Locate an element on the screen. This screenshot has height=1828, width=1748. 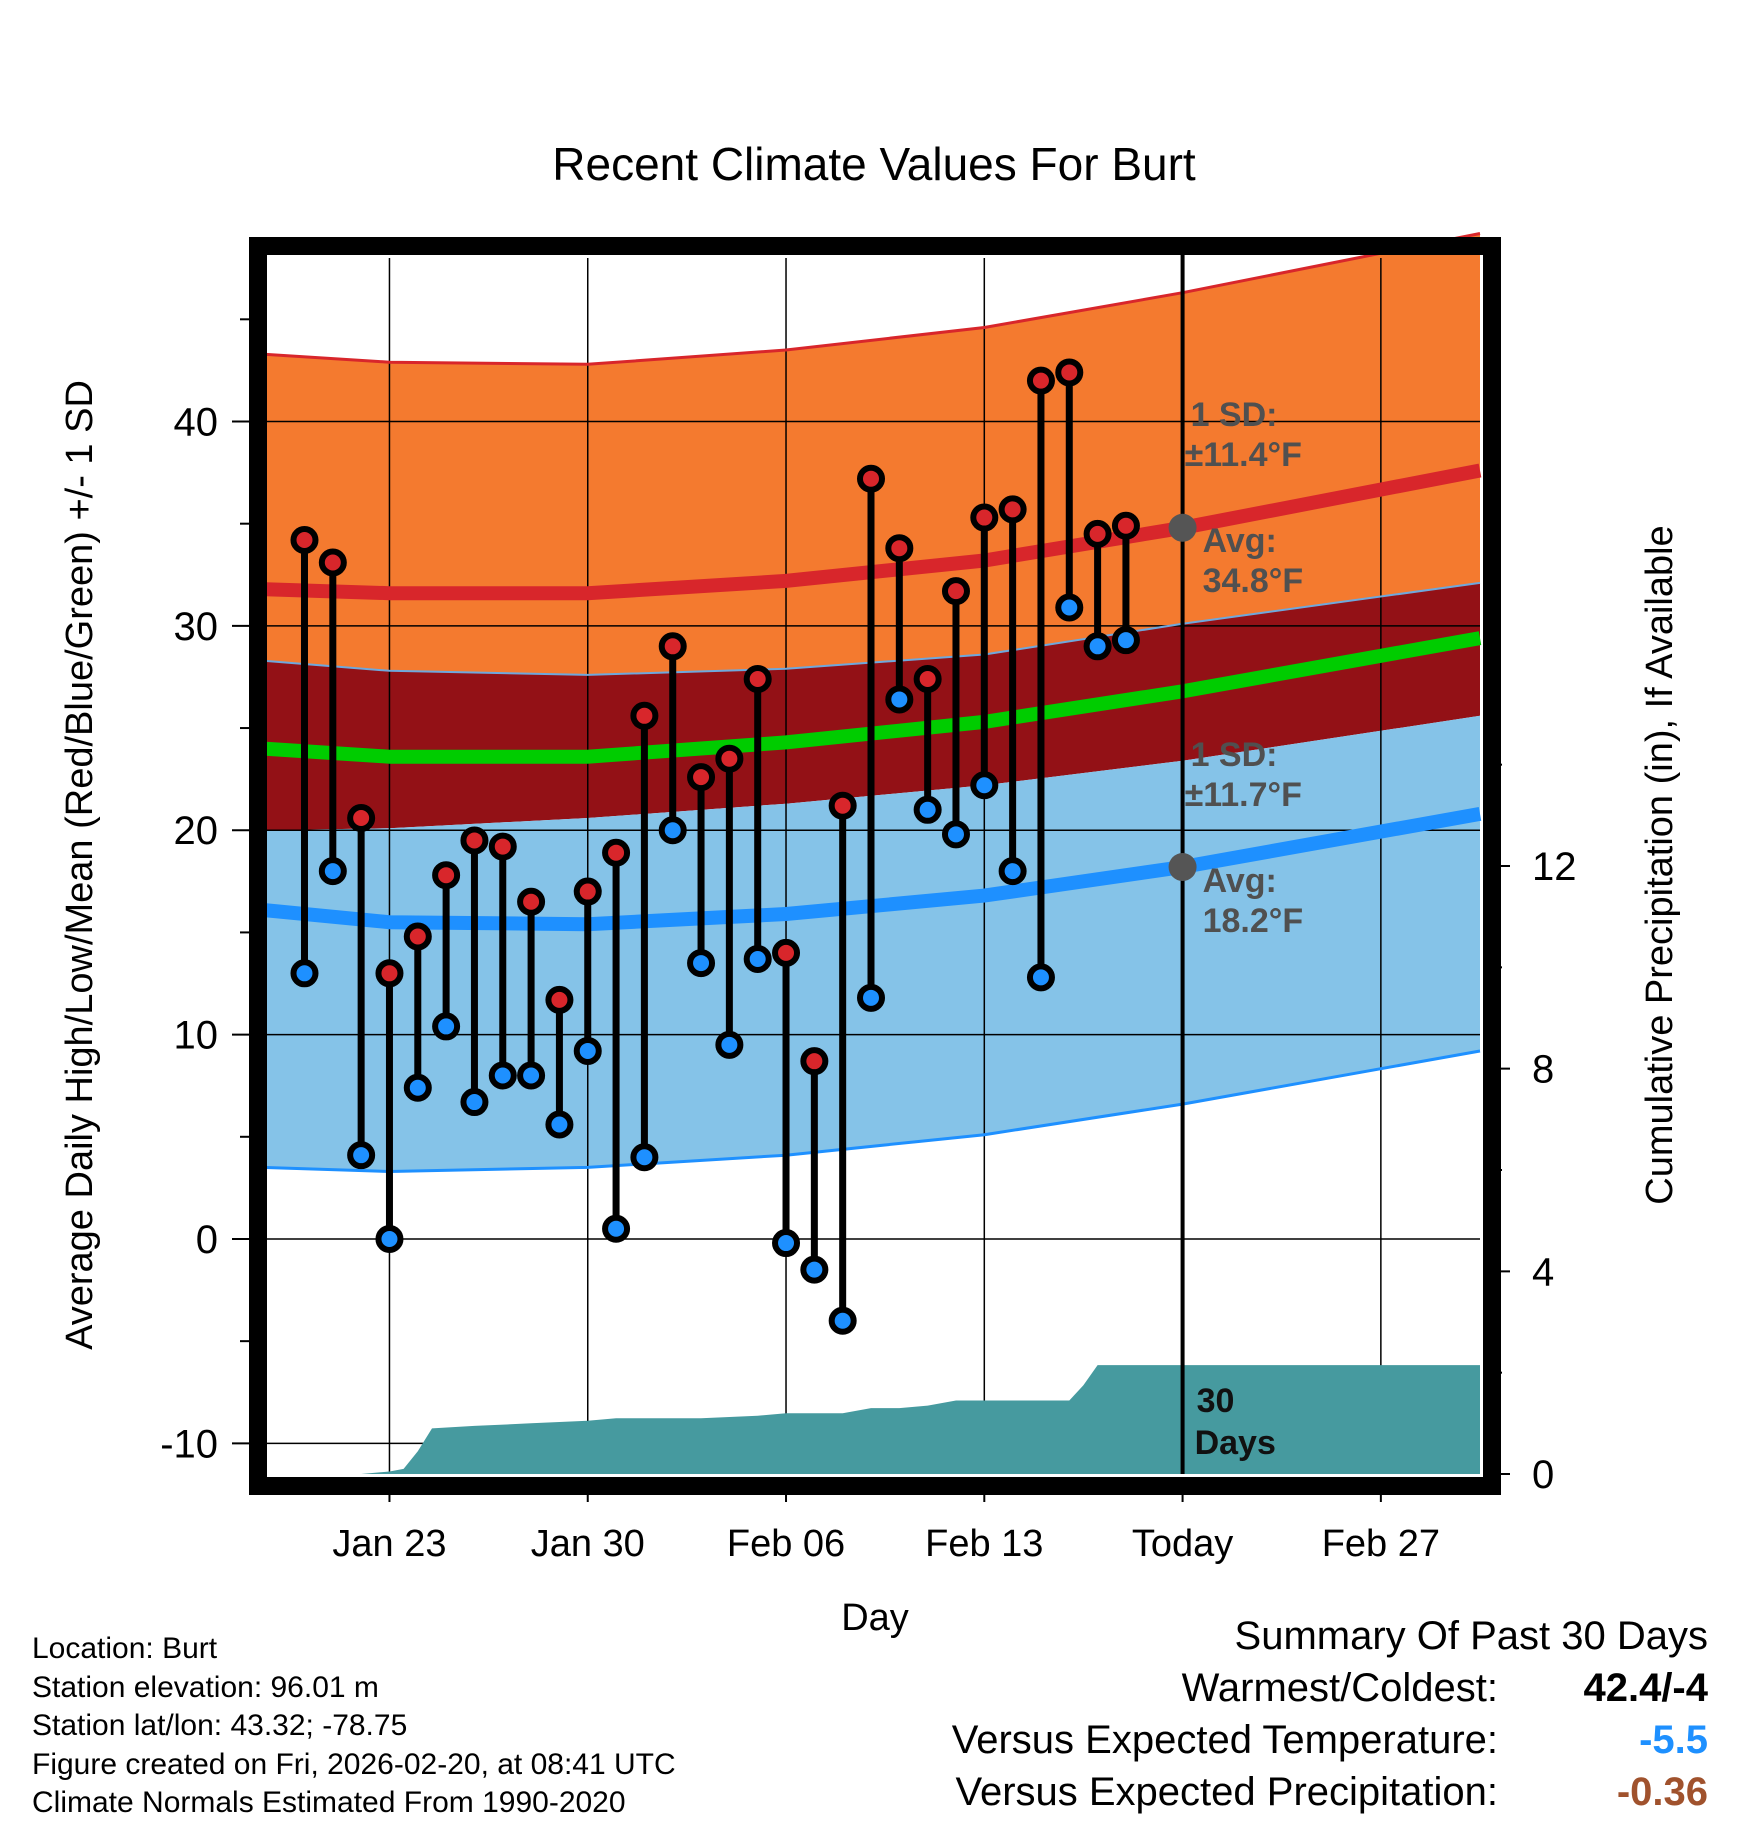
summary-warm-cold-row: Warmest/Coldest: 42.4/-4 is located at coordinates (1330, 1688).